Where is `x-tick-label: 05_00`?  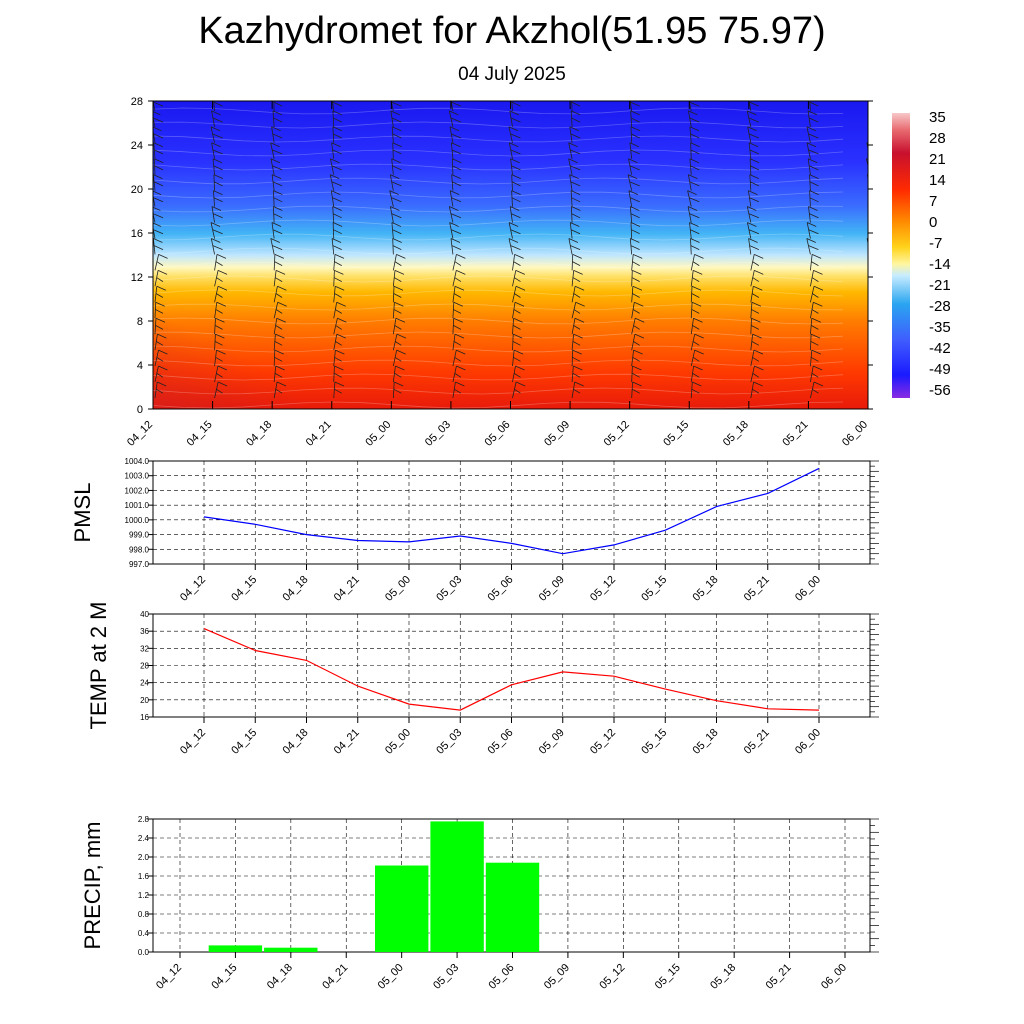
x-tick-label: 05_00 is located at coordinates (398, 742).